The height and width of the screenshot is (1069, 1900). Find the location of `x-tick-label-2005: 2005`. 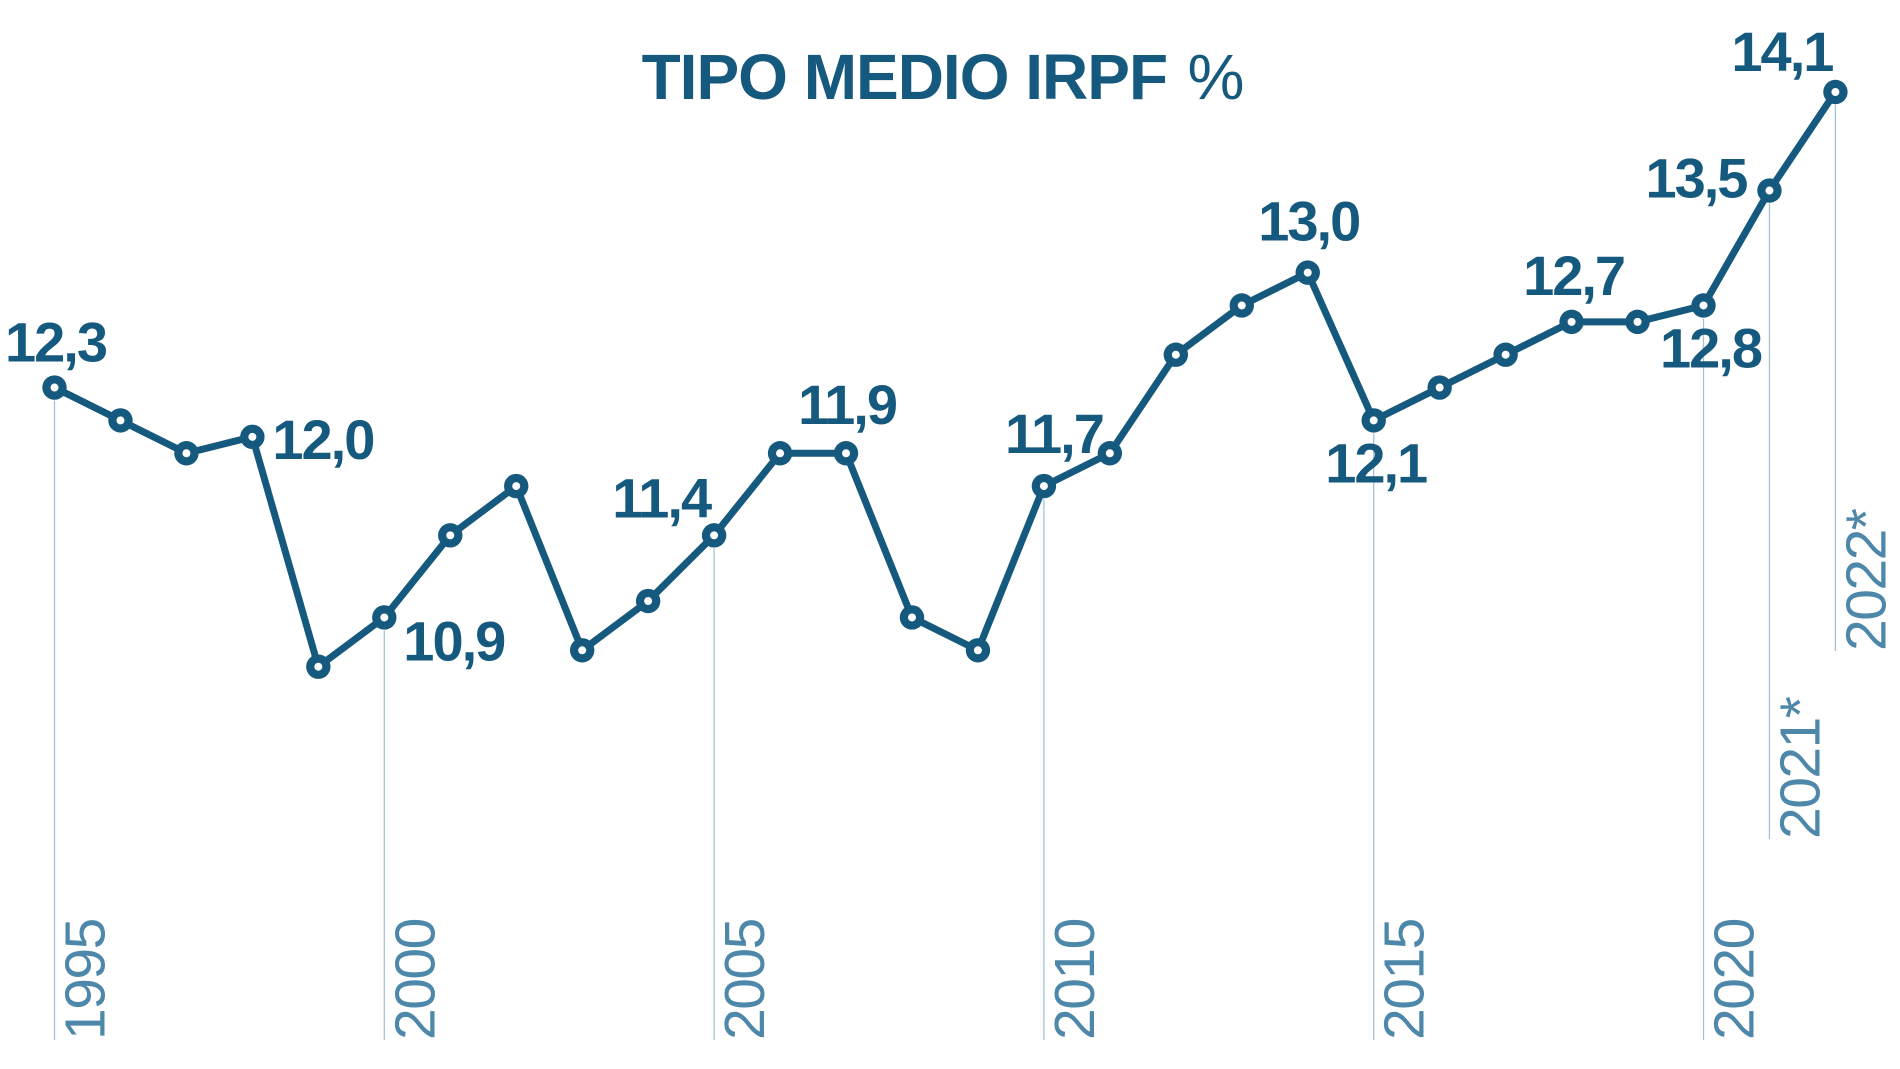

x-tick-label-2005: 2005 is located at coordinates (745, 979).